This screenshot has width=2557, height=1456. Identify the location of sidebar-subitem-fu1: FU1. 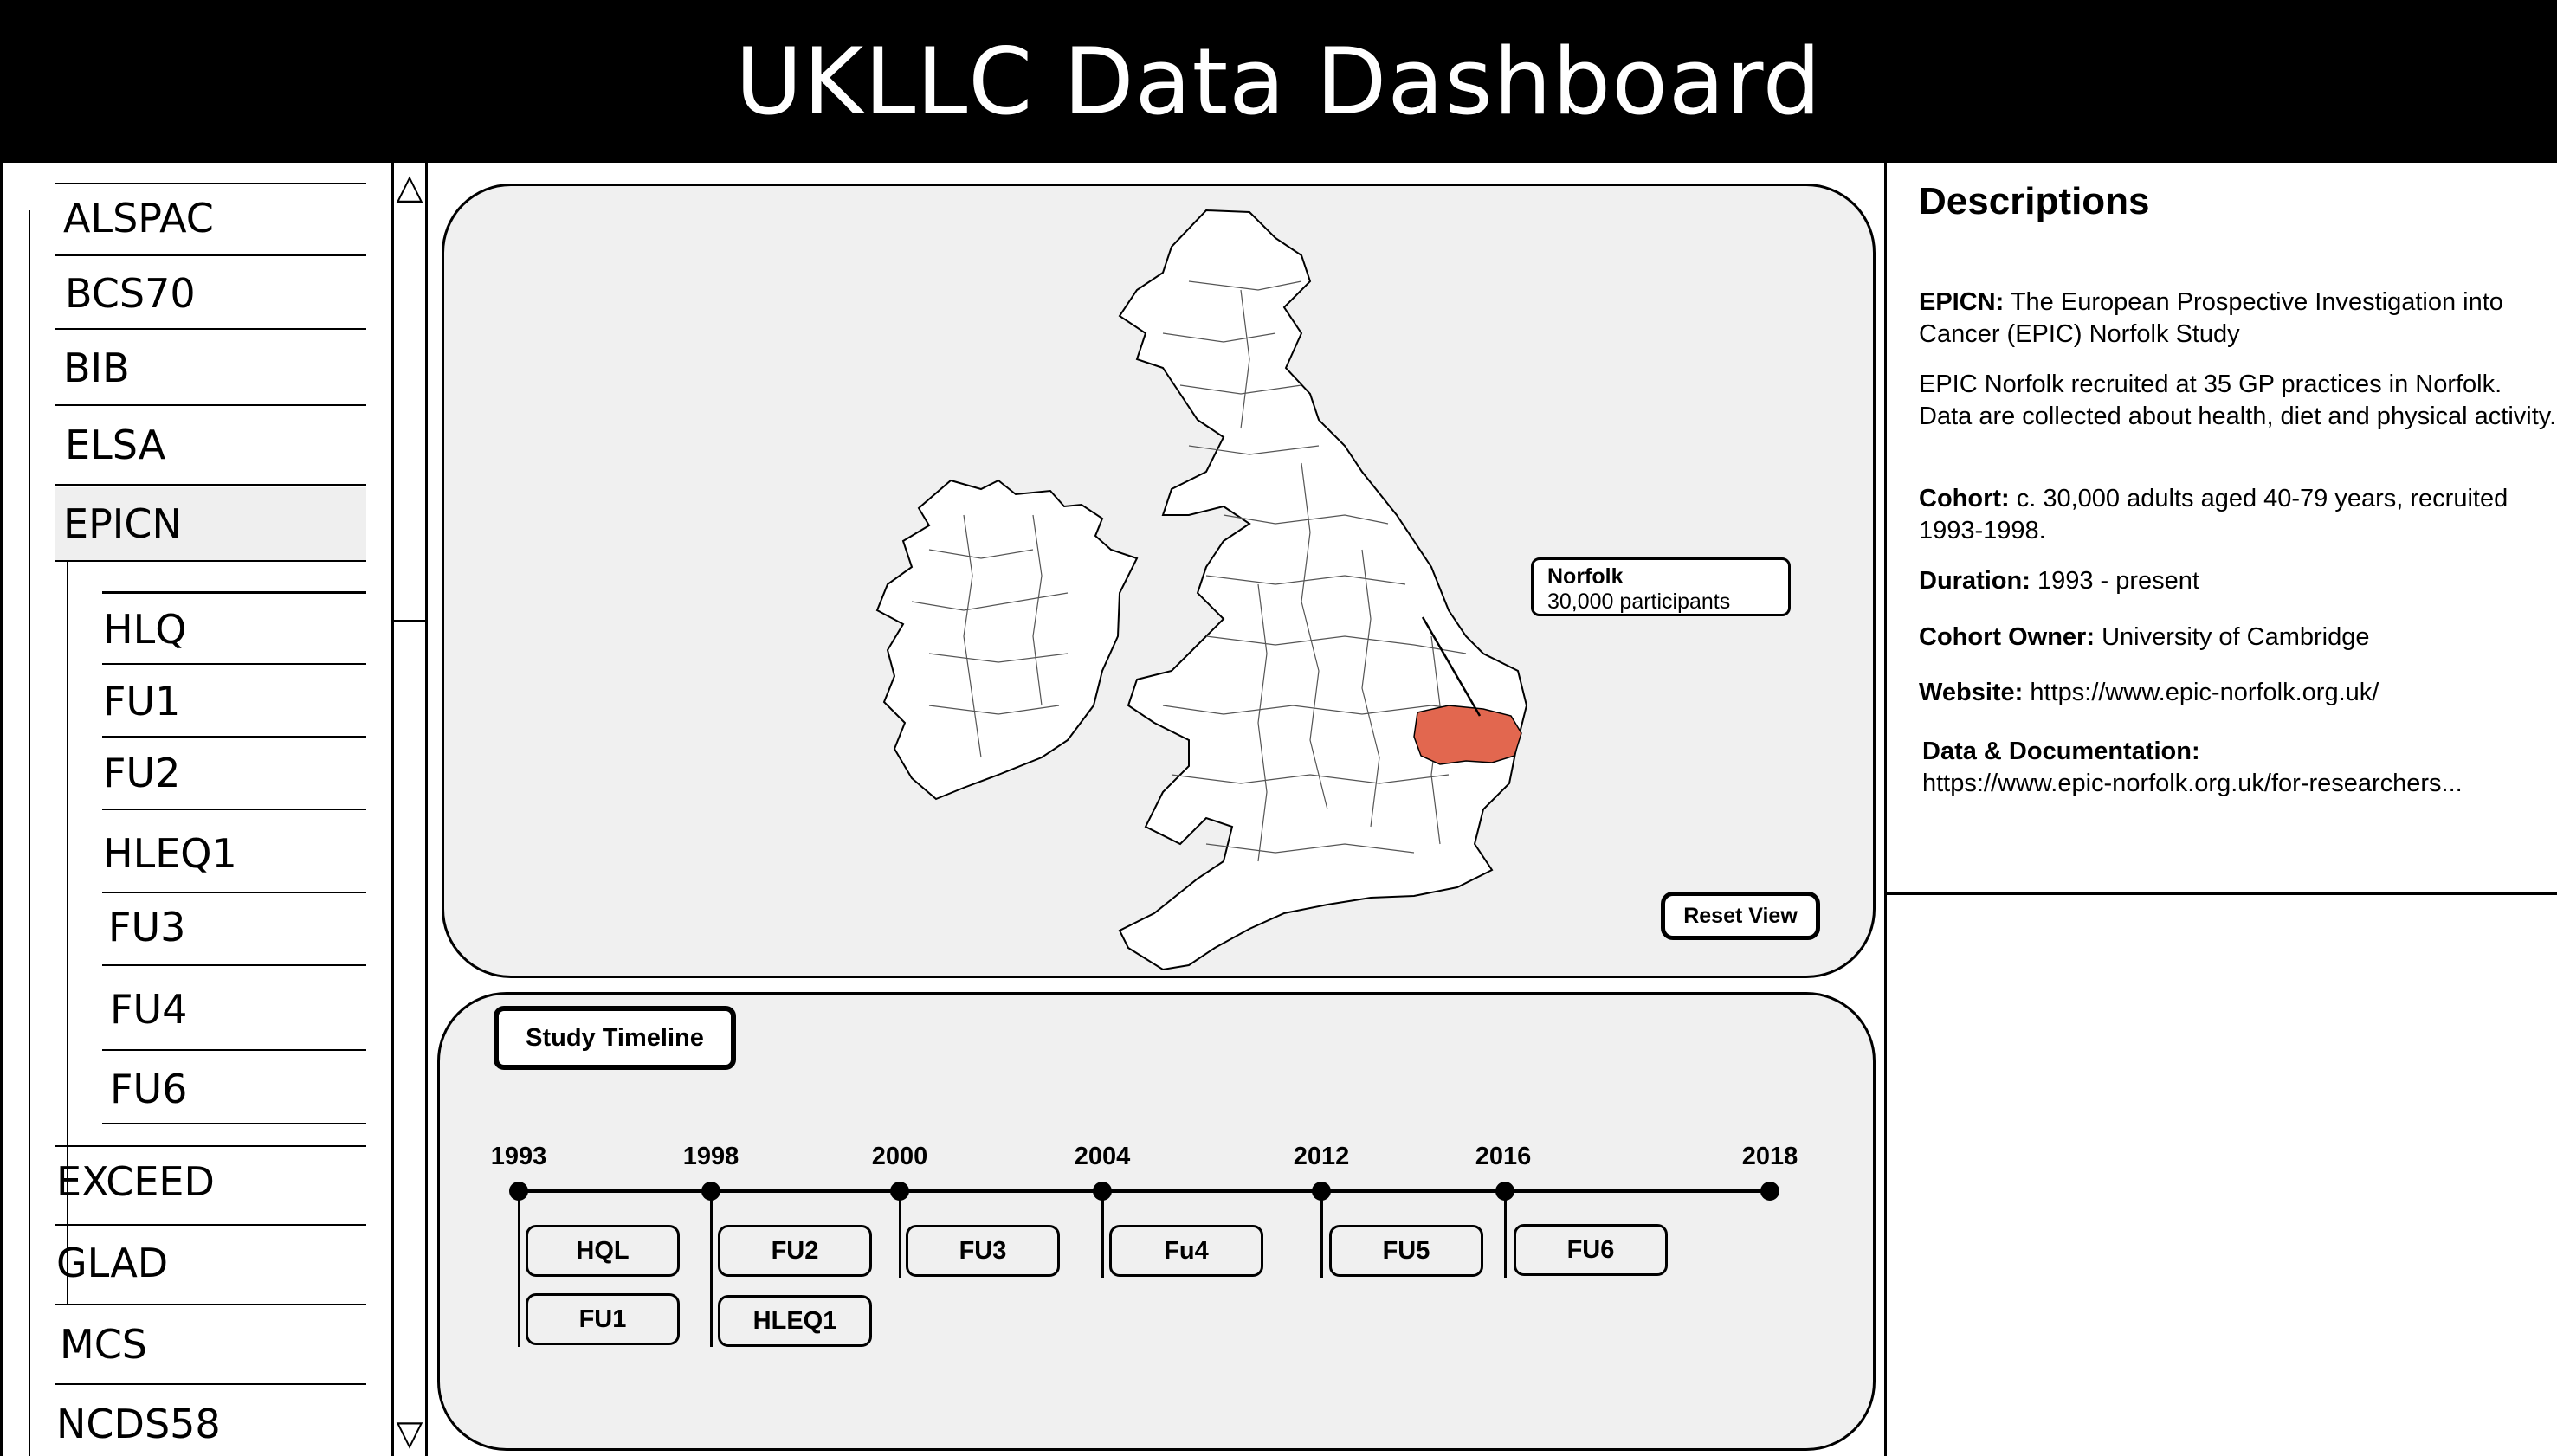
(142, 701).